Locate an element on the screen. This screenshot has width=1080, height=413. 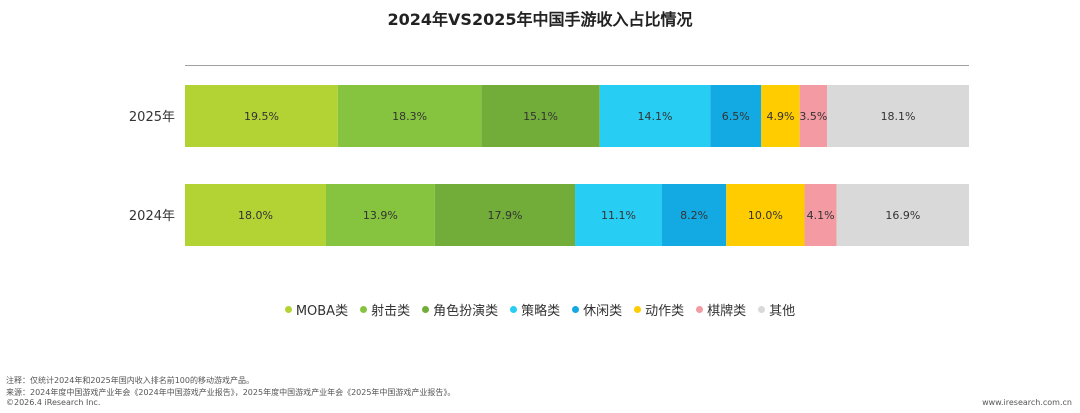
data-label: 3.5% is located at coordinates (813, 116).